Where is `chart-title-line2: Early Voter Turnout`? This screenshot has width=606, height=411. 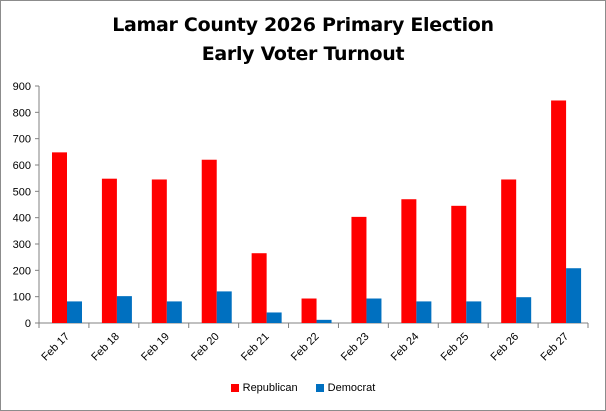
chart-title-line2: Early Voter Turnout is located at coordinates (303, 54).